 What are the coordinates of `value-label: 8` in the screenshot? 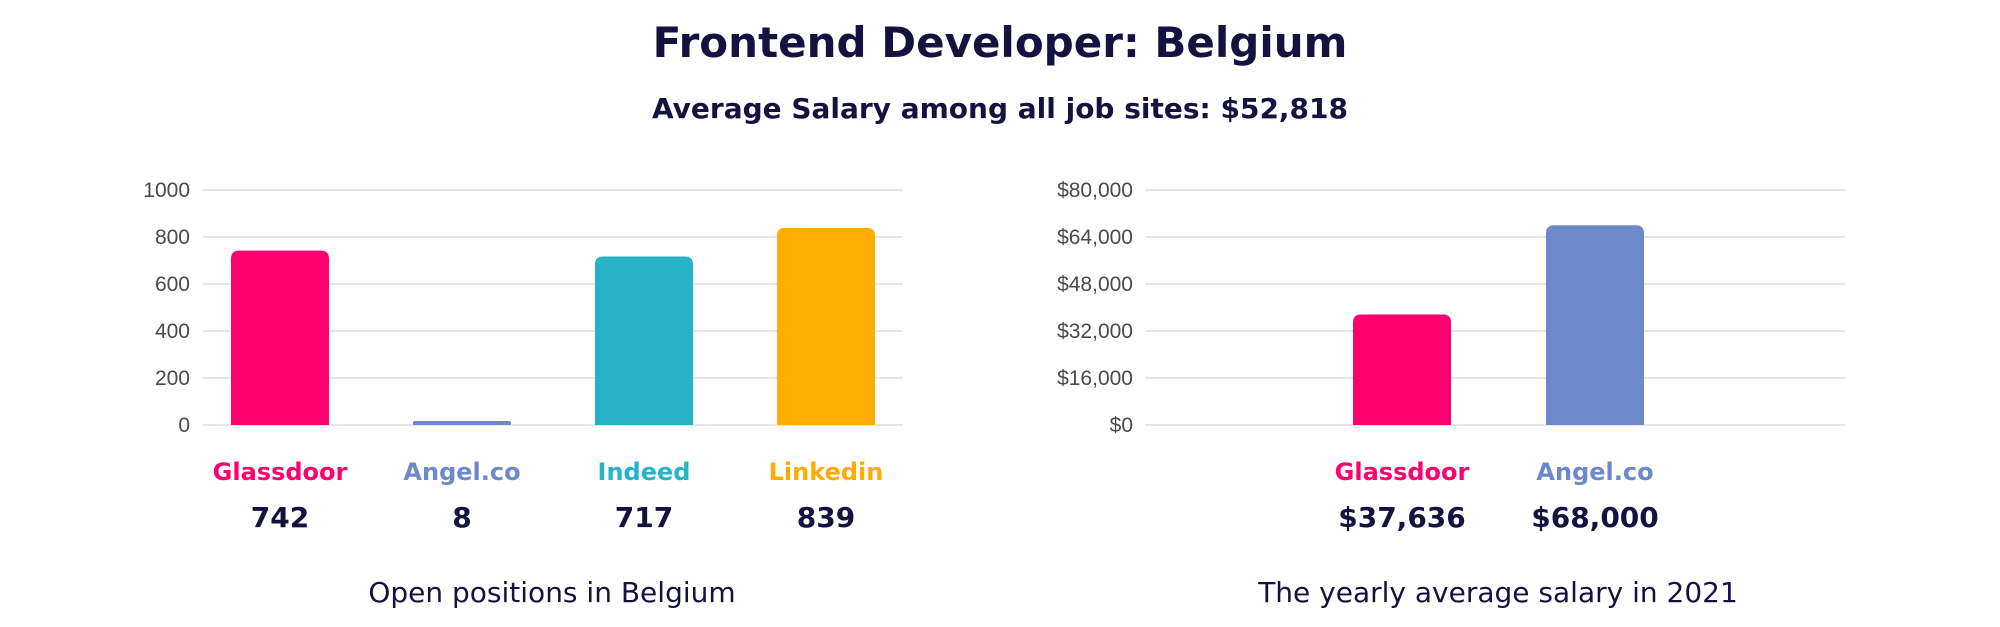 It's located at (461, 517).